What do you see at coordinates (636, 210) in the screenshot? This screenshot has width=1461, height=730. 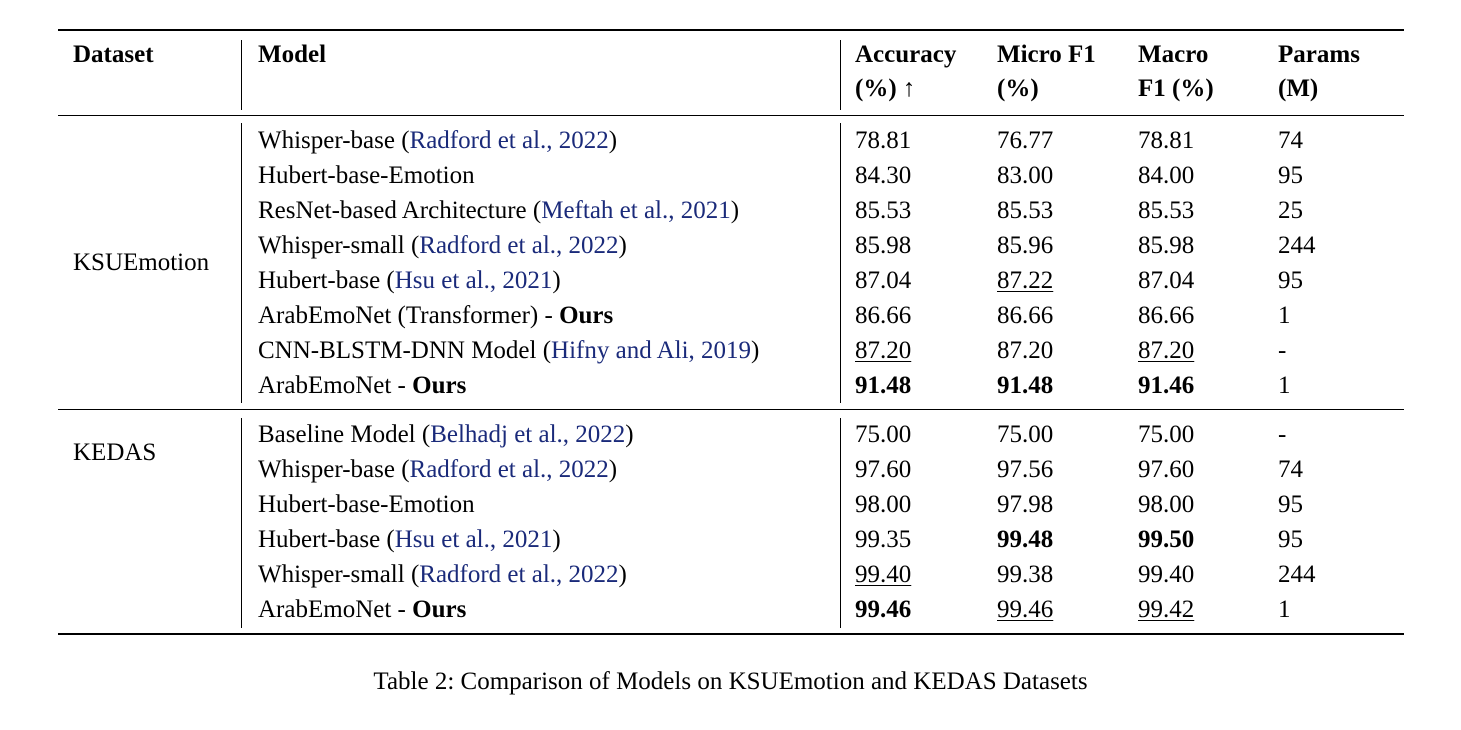 I see `citation-link: Meftah et al., 2021` at bounding box center [636, 210].